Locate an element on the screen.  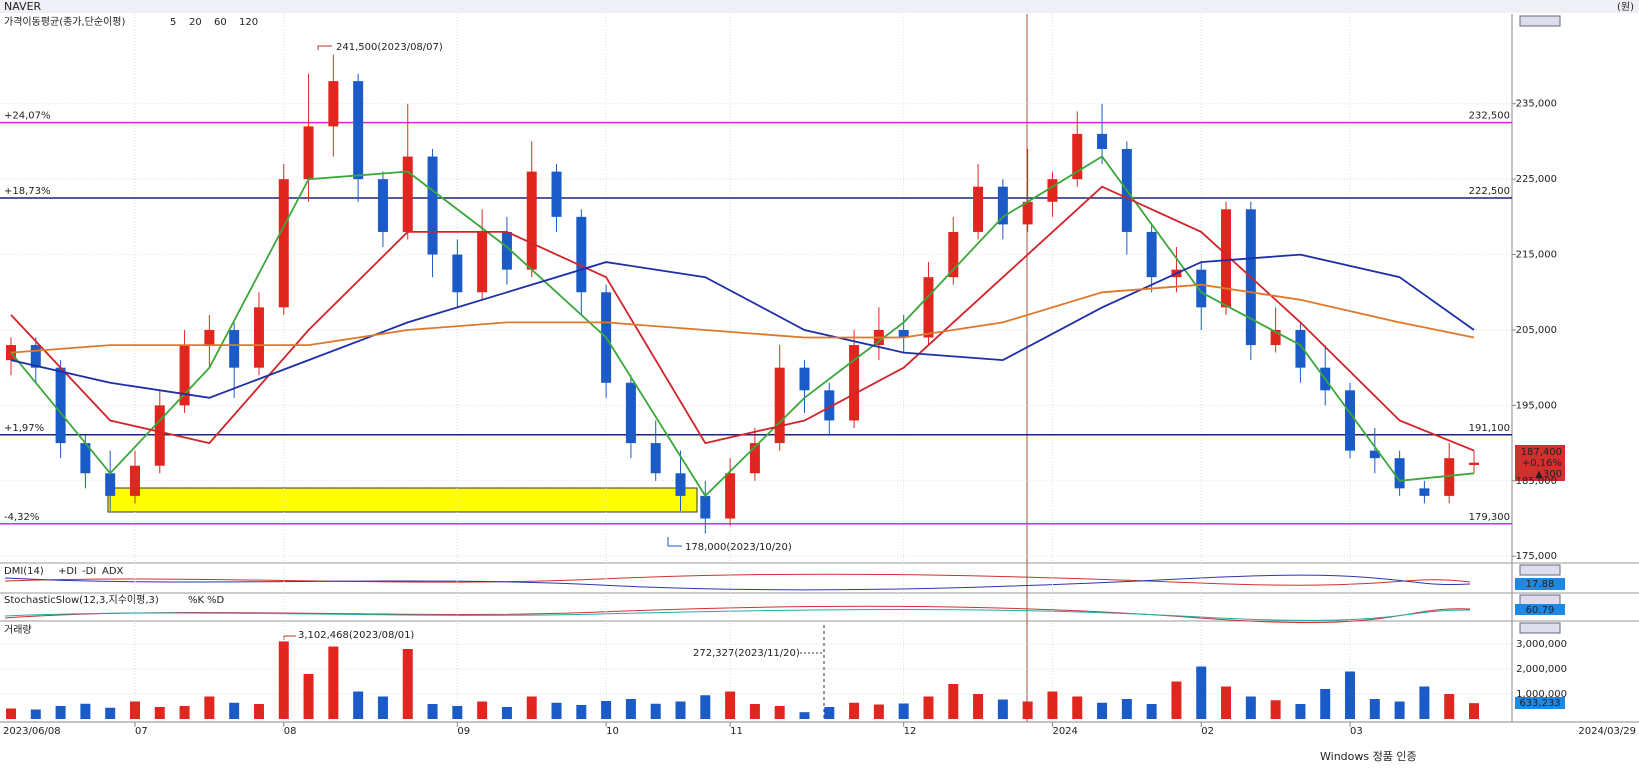
dmi-value-box is located at coordinates (1540, 584).